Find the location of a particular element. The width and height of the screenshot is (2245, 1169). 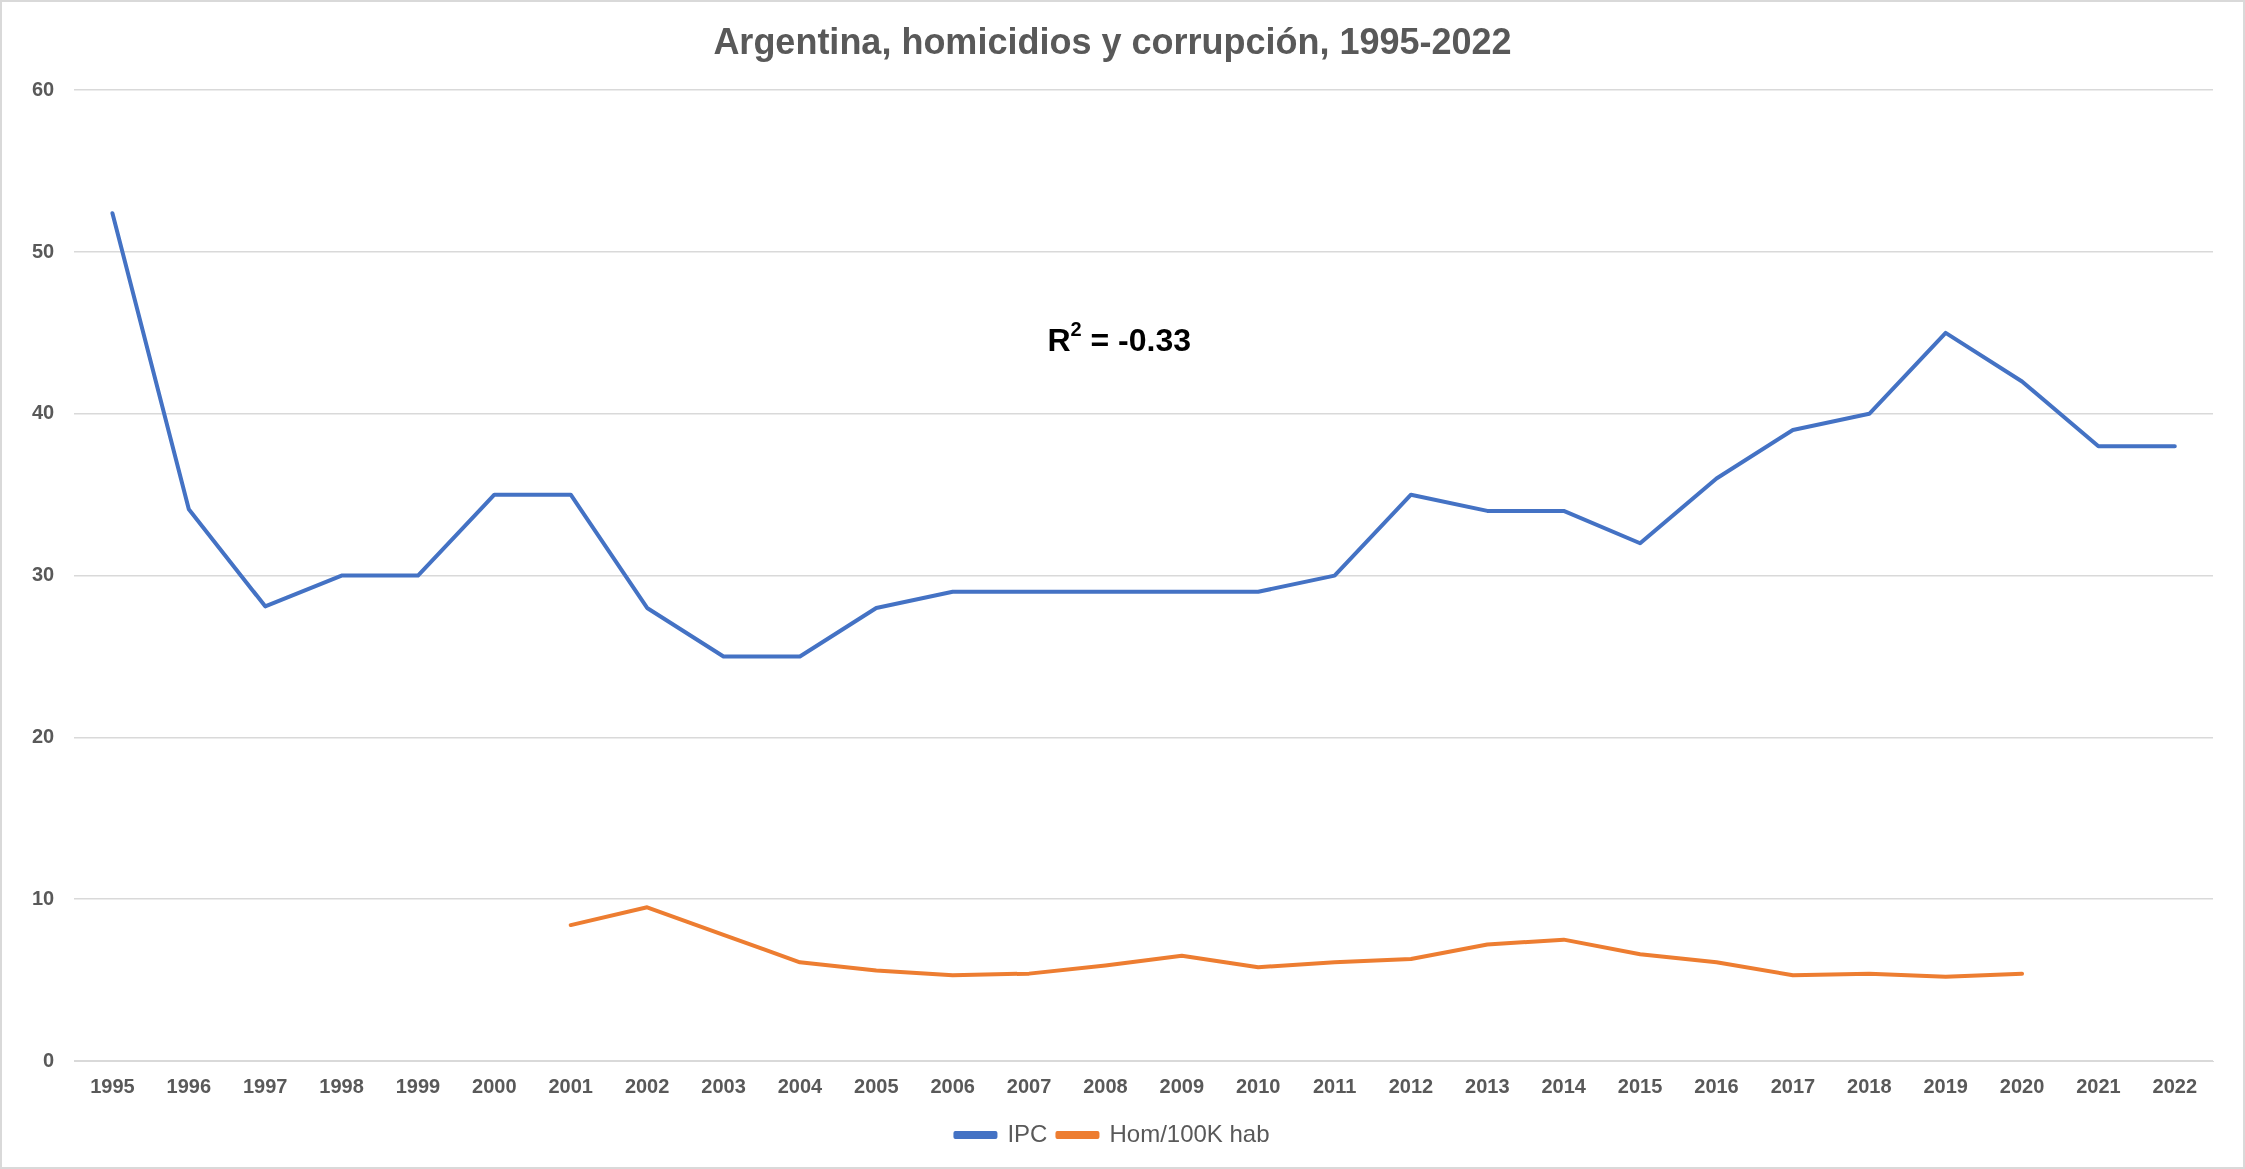

x-tick-label: 2013 is located at coordinates (1487, 1085).